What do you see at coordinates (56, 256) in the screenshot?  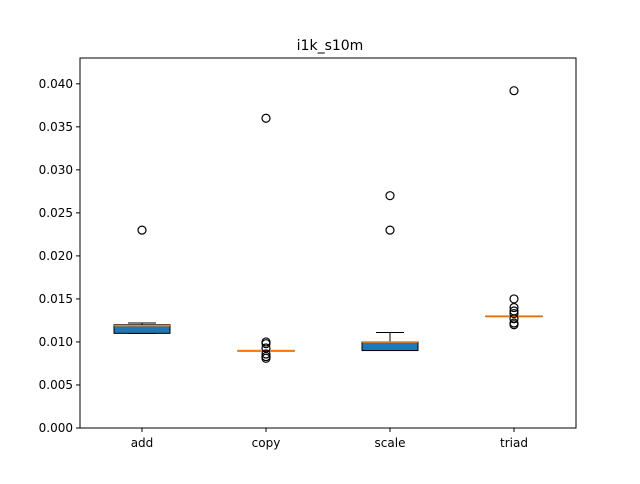 I see `y-tick-label: 0.020` at bounding box center [56, 256].